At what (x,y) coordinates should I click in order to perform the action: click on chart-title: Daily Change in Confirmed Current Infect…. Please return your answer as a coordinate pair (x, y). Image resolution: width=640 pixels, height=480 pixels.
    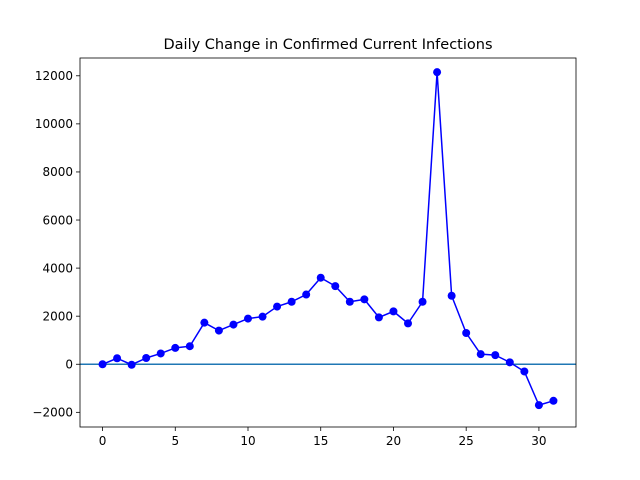
    Looking at the image, I should click on (328, 45).